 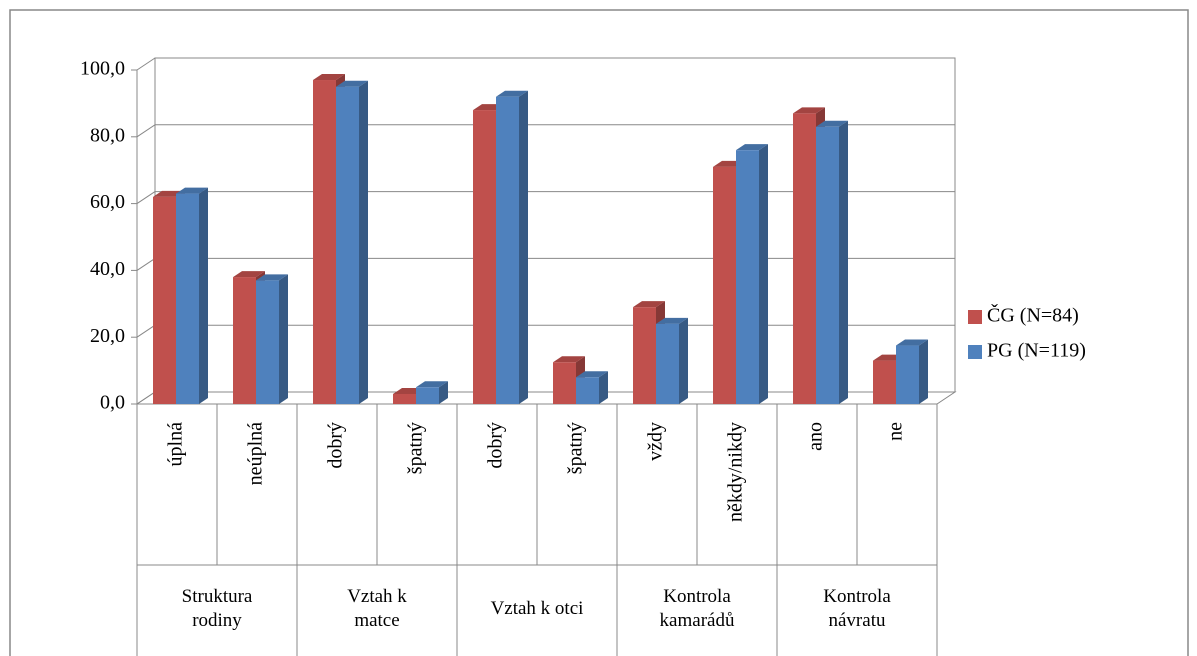 What do you see at coordinates (256, 453) in the screenshot?
I see `x-tick-label: neúplná` at bounding box center [256, 453].